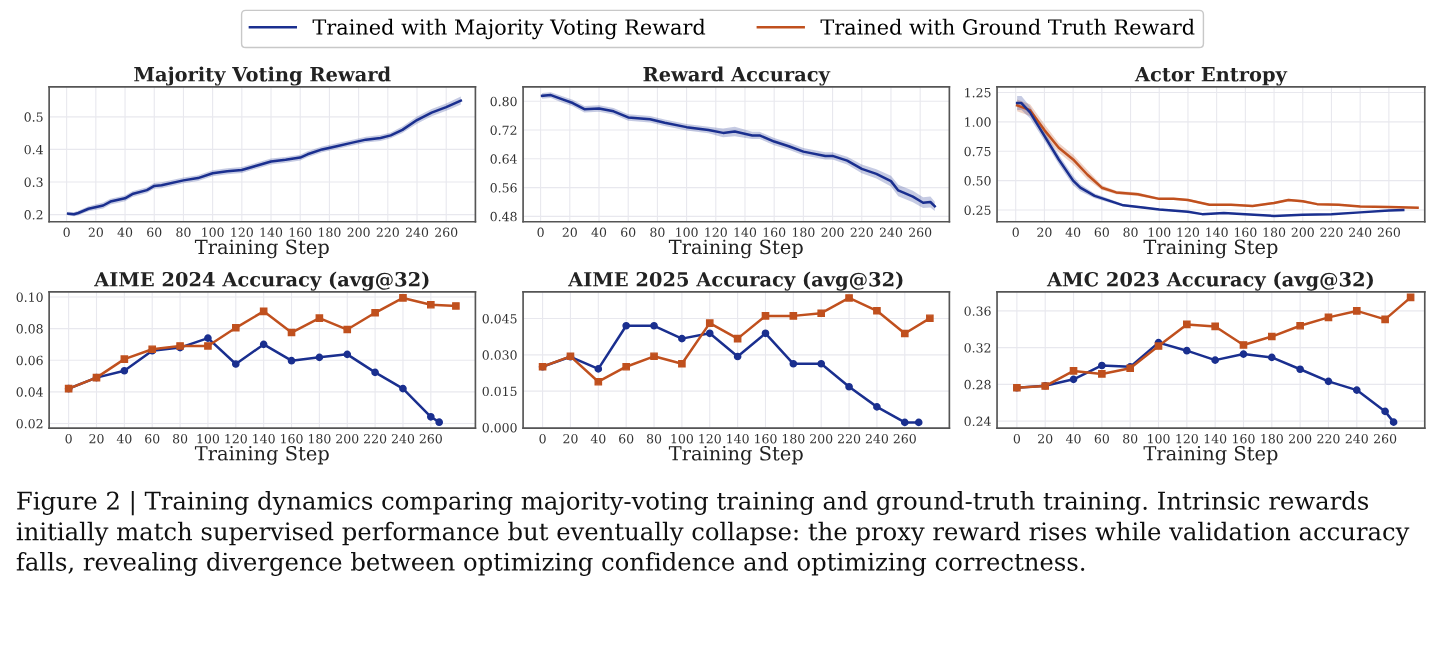 This screenshot has height=668, width=1445. What do you see at coordinates (977, 210) in the screenshot?
I see `y-tick-label: 0.25` at bounding box center [977, 210].